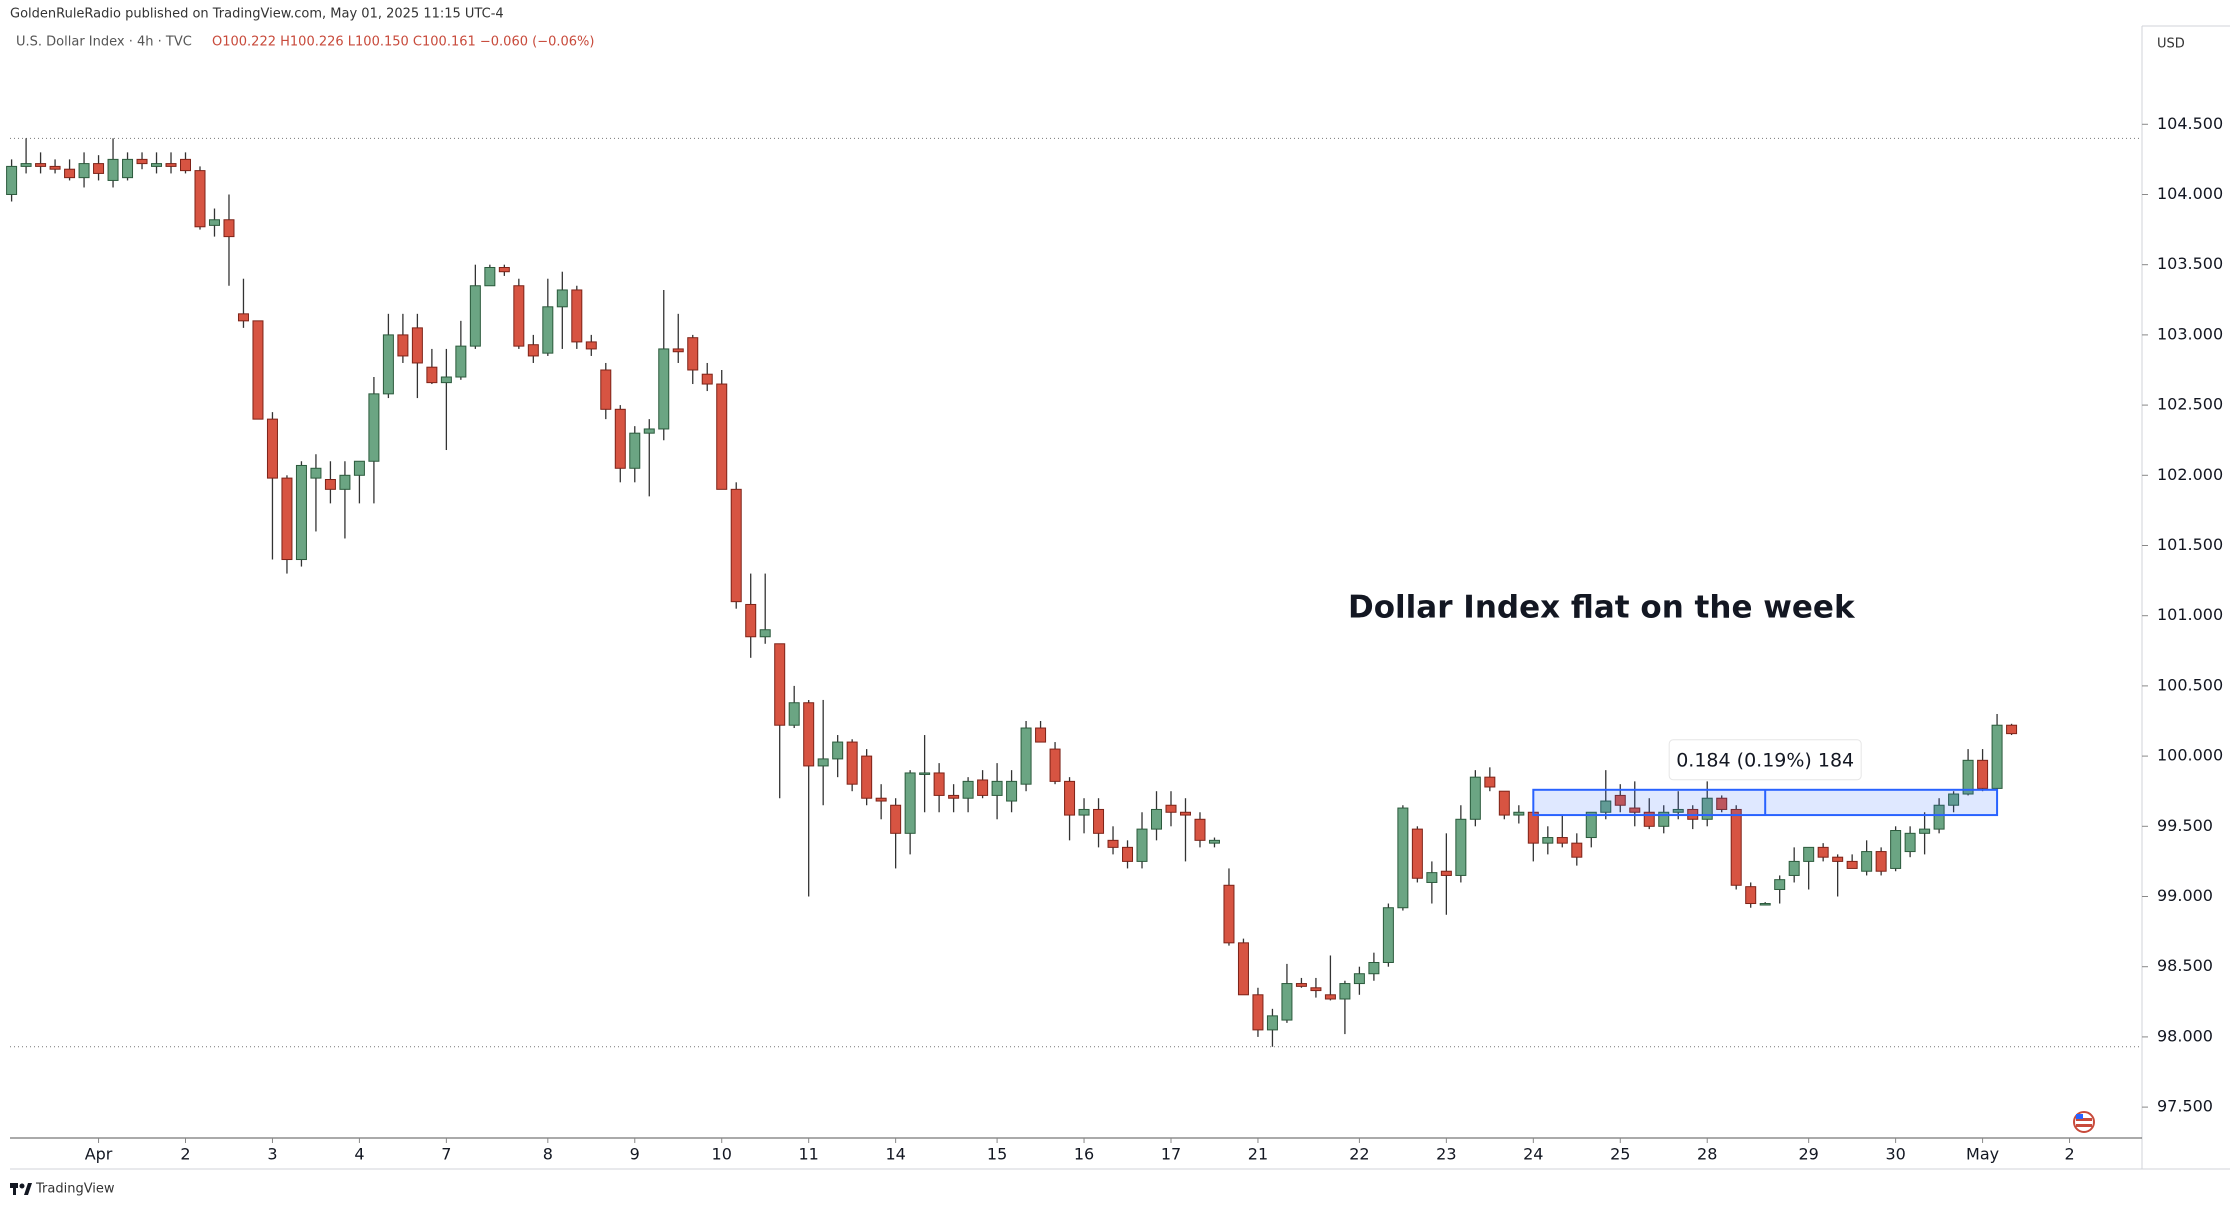 The width and height of the screenshot is (2230, 1208). What do you see at coordinates (1446, 1154) in the screenshot?
I see `x-tick-label: 23` at bounding box center [1446, 1154].